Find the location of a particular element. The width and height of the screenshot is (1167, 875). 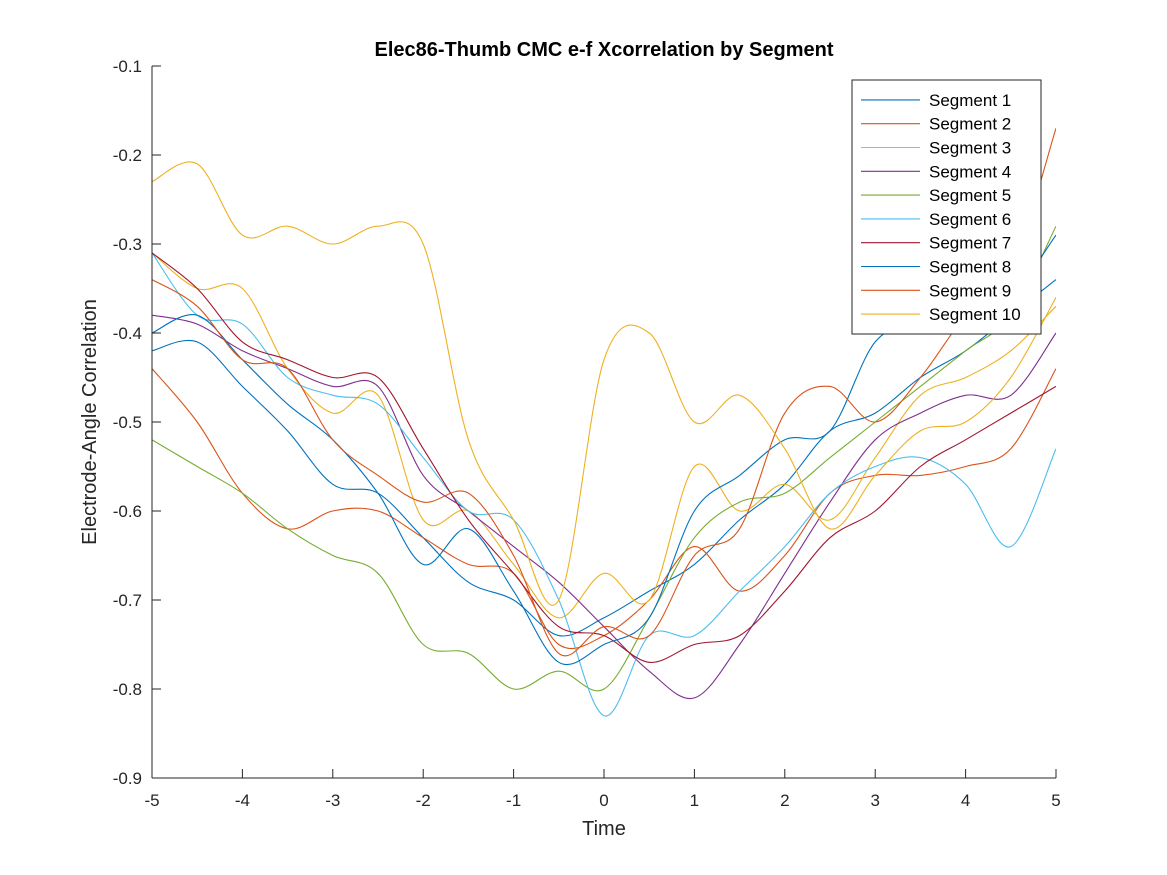

x-tick-label: -5 is located at coordinates (151, 800).